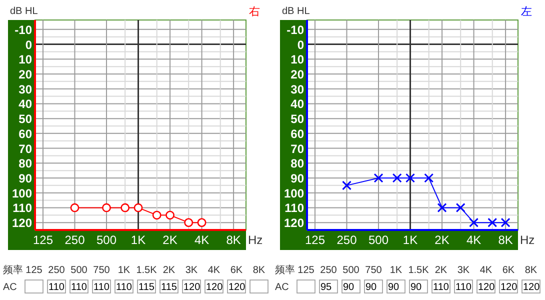  What do you see at coordinates (254, 12) in the screenshot?
I see `chart-title: 右` at bounding box center [254, 12].